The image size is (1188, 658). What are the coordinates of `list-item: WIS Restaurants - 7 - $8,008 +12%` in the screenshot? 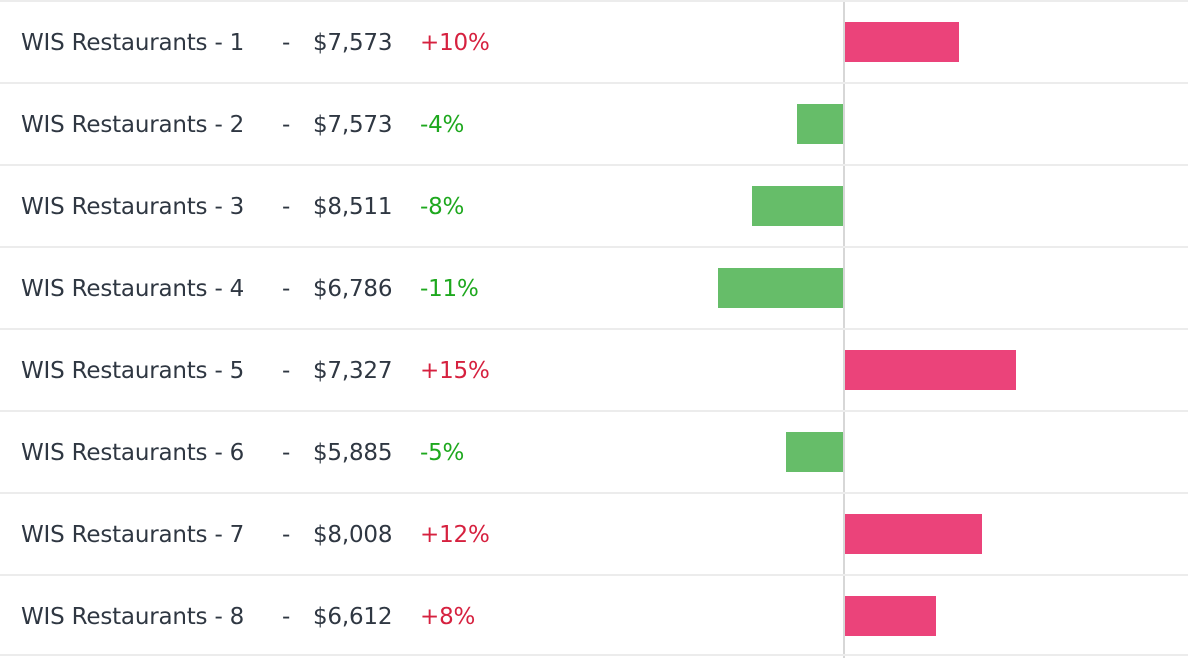 It's located at (594, 533).